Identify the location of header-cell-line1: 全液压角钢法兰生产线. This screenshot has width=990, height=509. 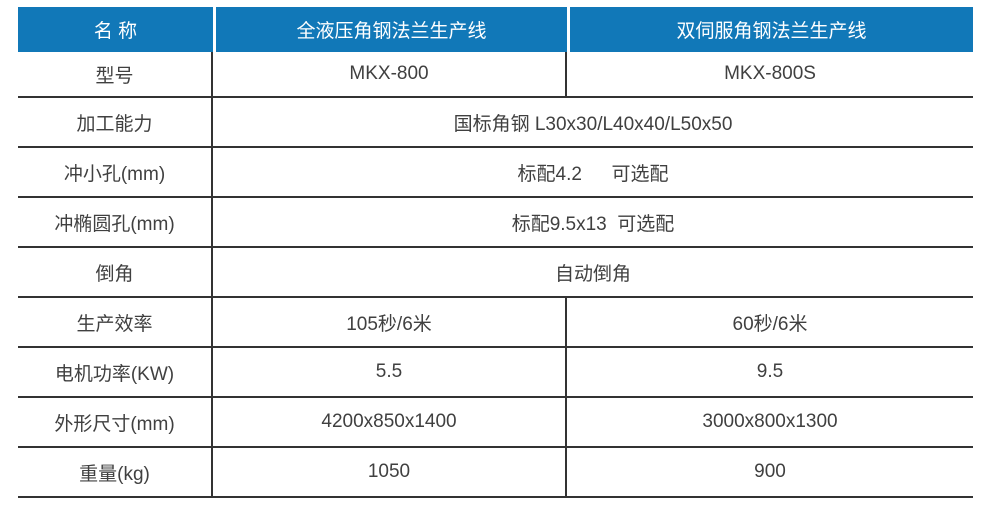
(390, 29).